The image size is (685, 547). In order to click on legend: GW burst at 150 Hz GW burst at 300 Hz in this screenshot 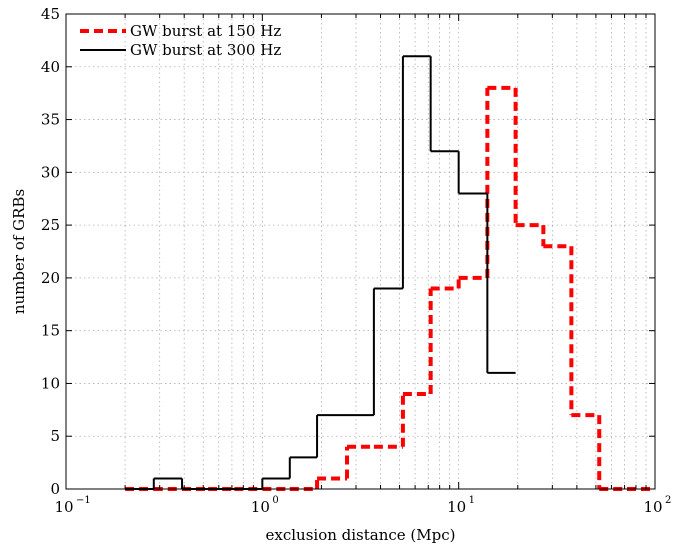, I will do `click(180, 40)`.